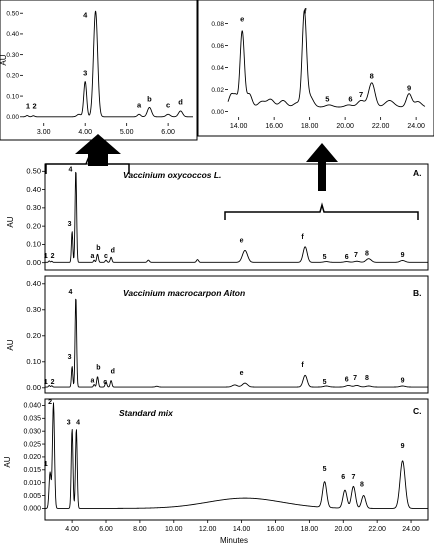 The height and width of the screenshot is (550, 434). Describe the element at coordinates (322, 167) in the screenshot. I see `zoom-arrow-right` at that location.